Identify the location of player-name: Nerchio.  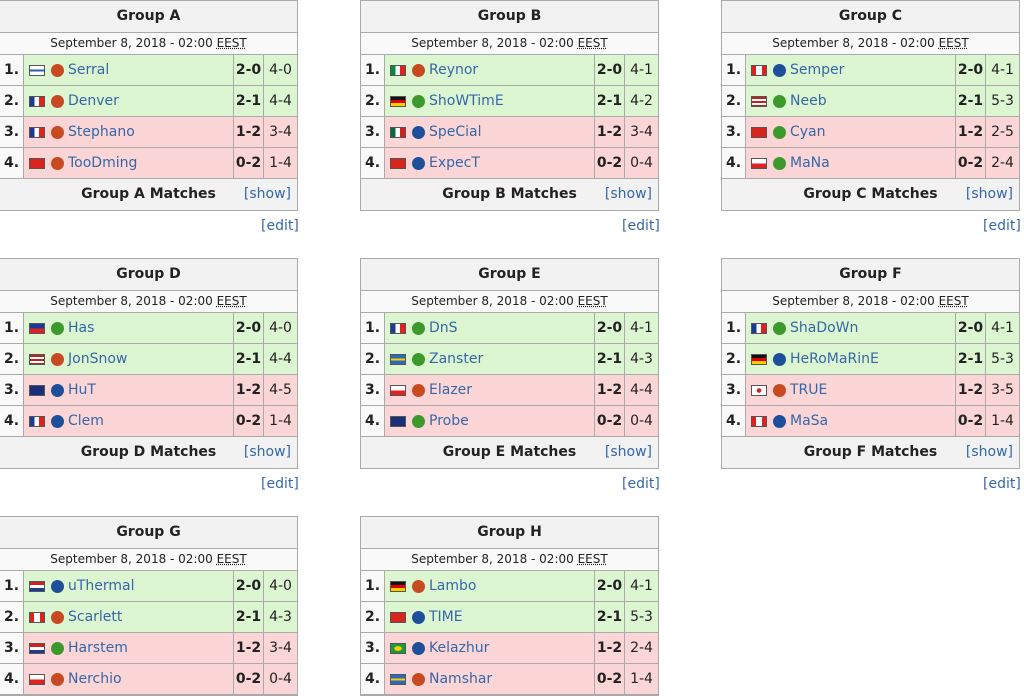
(95, 679).